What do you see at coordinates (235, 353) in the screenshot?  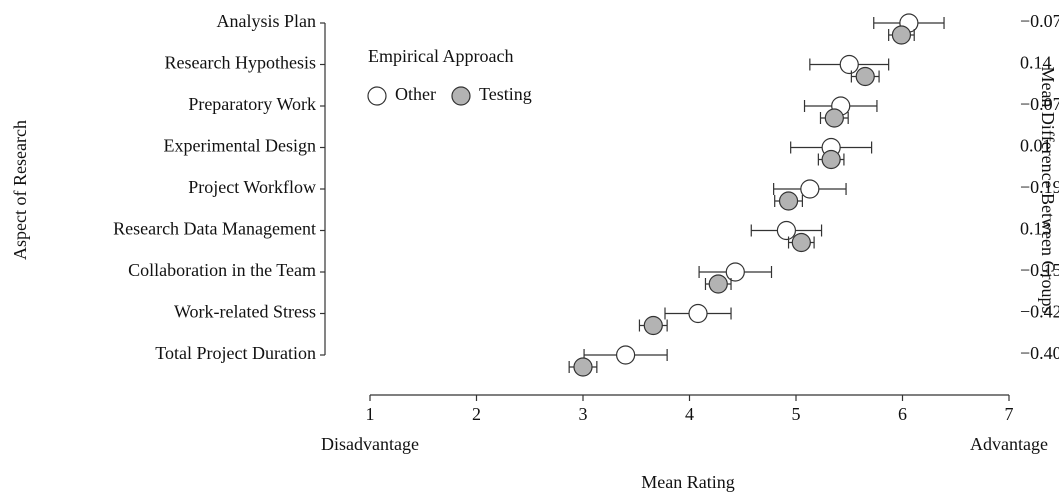 I see `y-tick-label: Total Project Duration` at bounding box center [235, 353].